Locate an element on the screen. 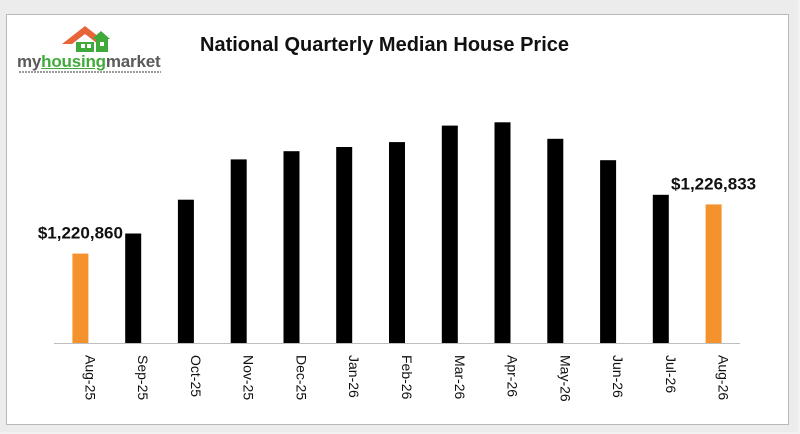 The width and height of the screenshot is (800, 434). x-tick-label: Mar-26 is located at coordinates (460, 377).